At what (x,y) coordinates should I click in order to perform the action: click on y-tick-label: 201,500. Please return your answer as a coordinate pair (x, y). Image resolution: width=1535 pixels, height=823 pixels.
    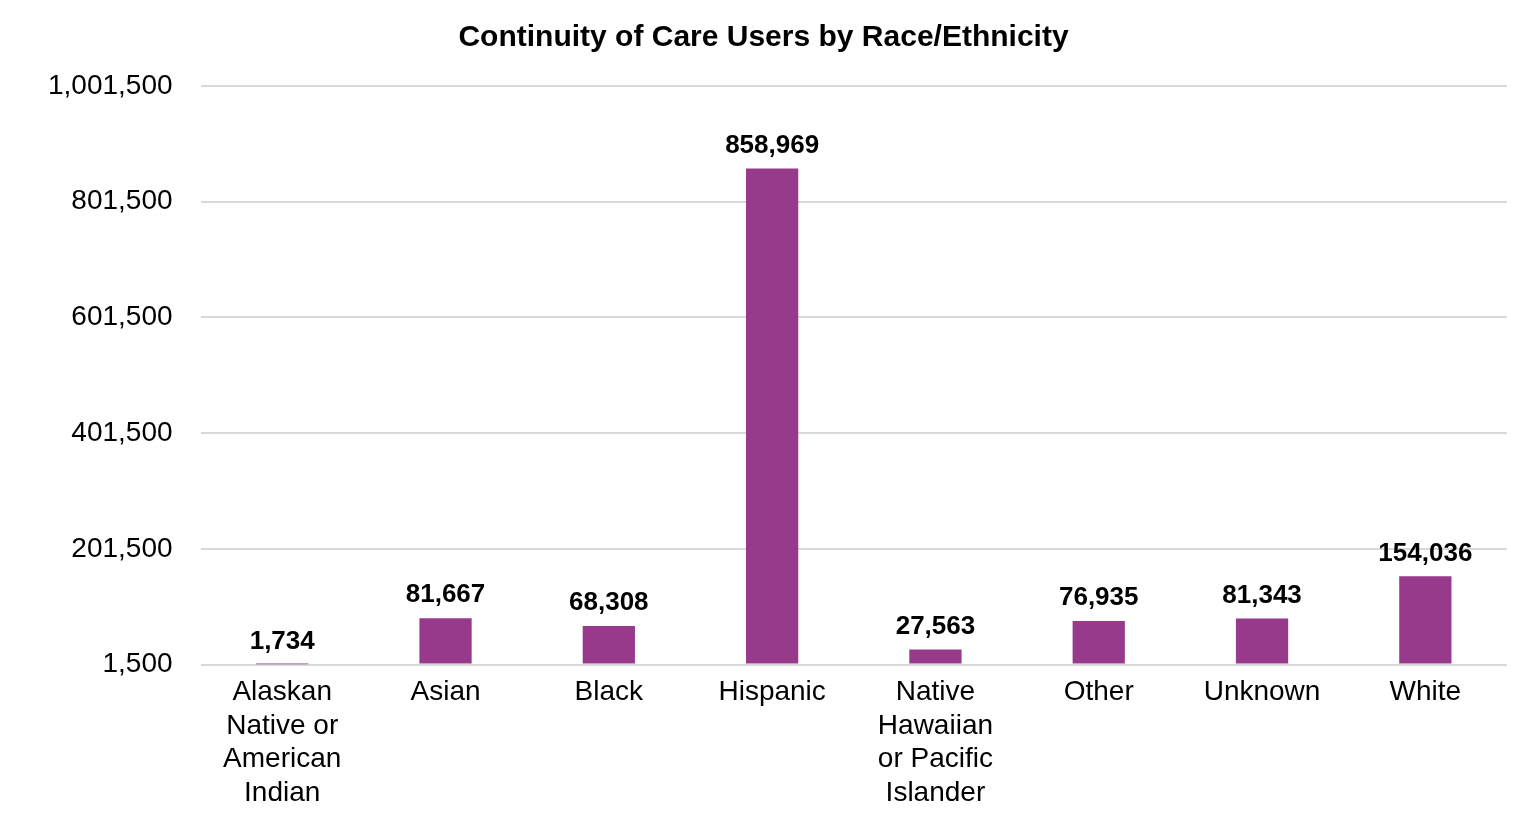
    Looking at the image, I should click on (122, 547).